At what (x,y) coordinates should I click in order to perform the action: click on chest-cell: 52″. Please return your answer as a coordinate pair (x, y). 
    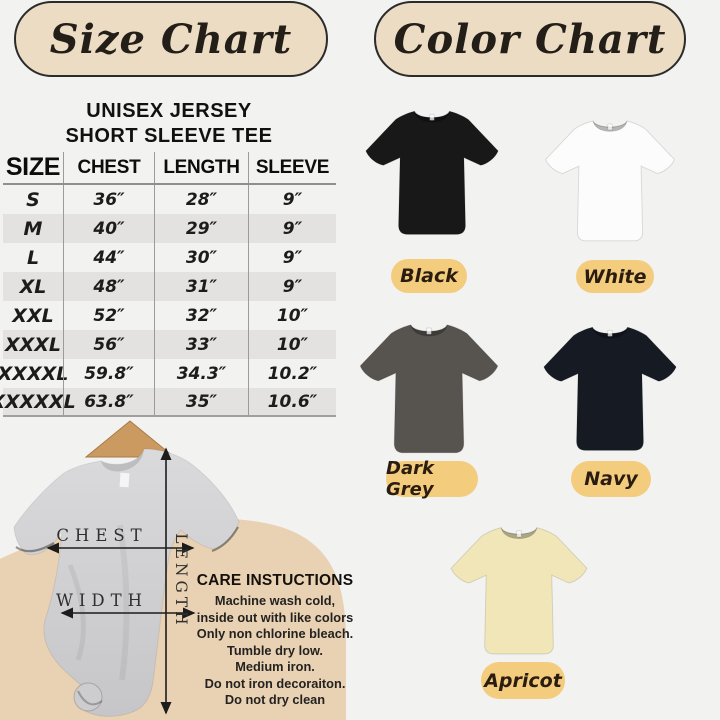
    Looking at the image, I should click on (108, 315).